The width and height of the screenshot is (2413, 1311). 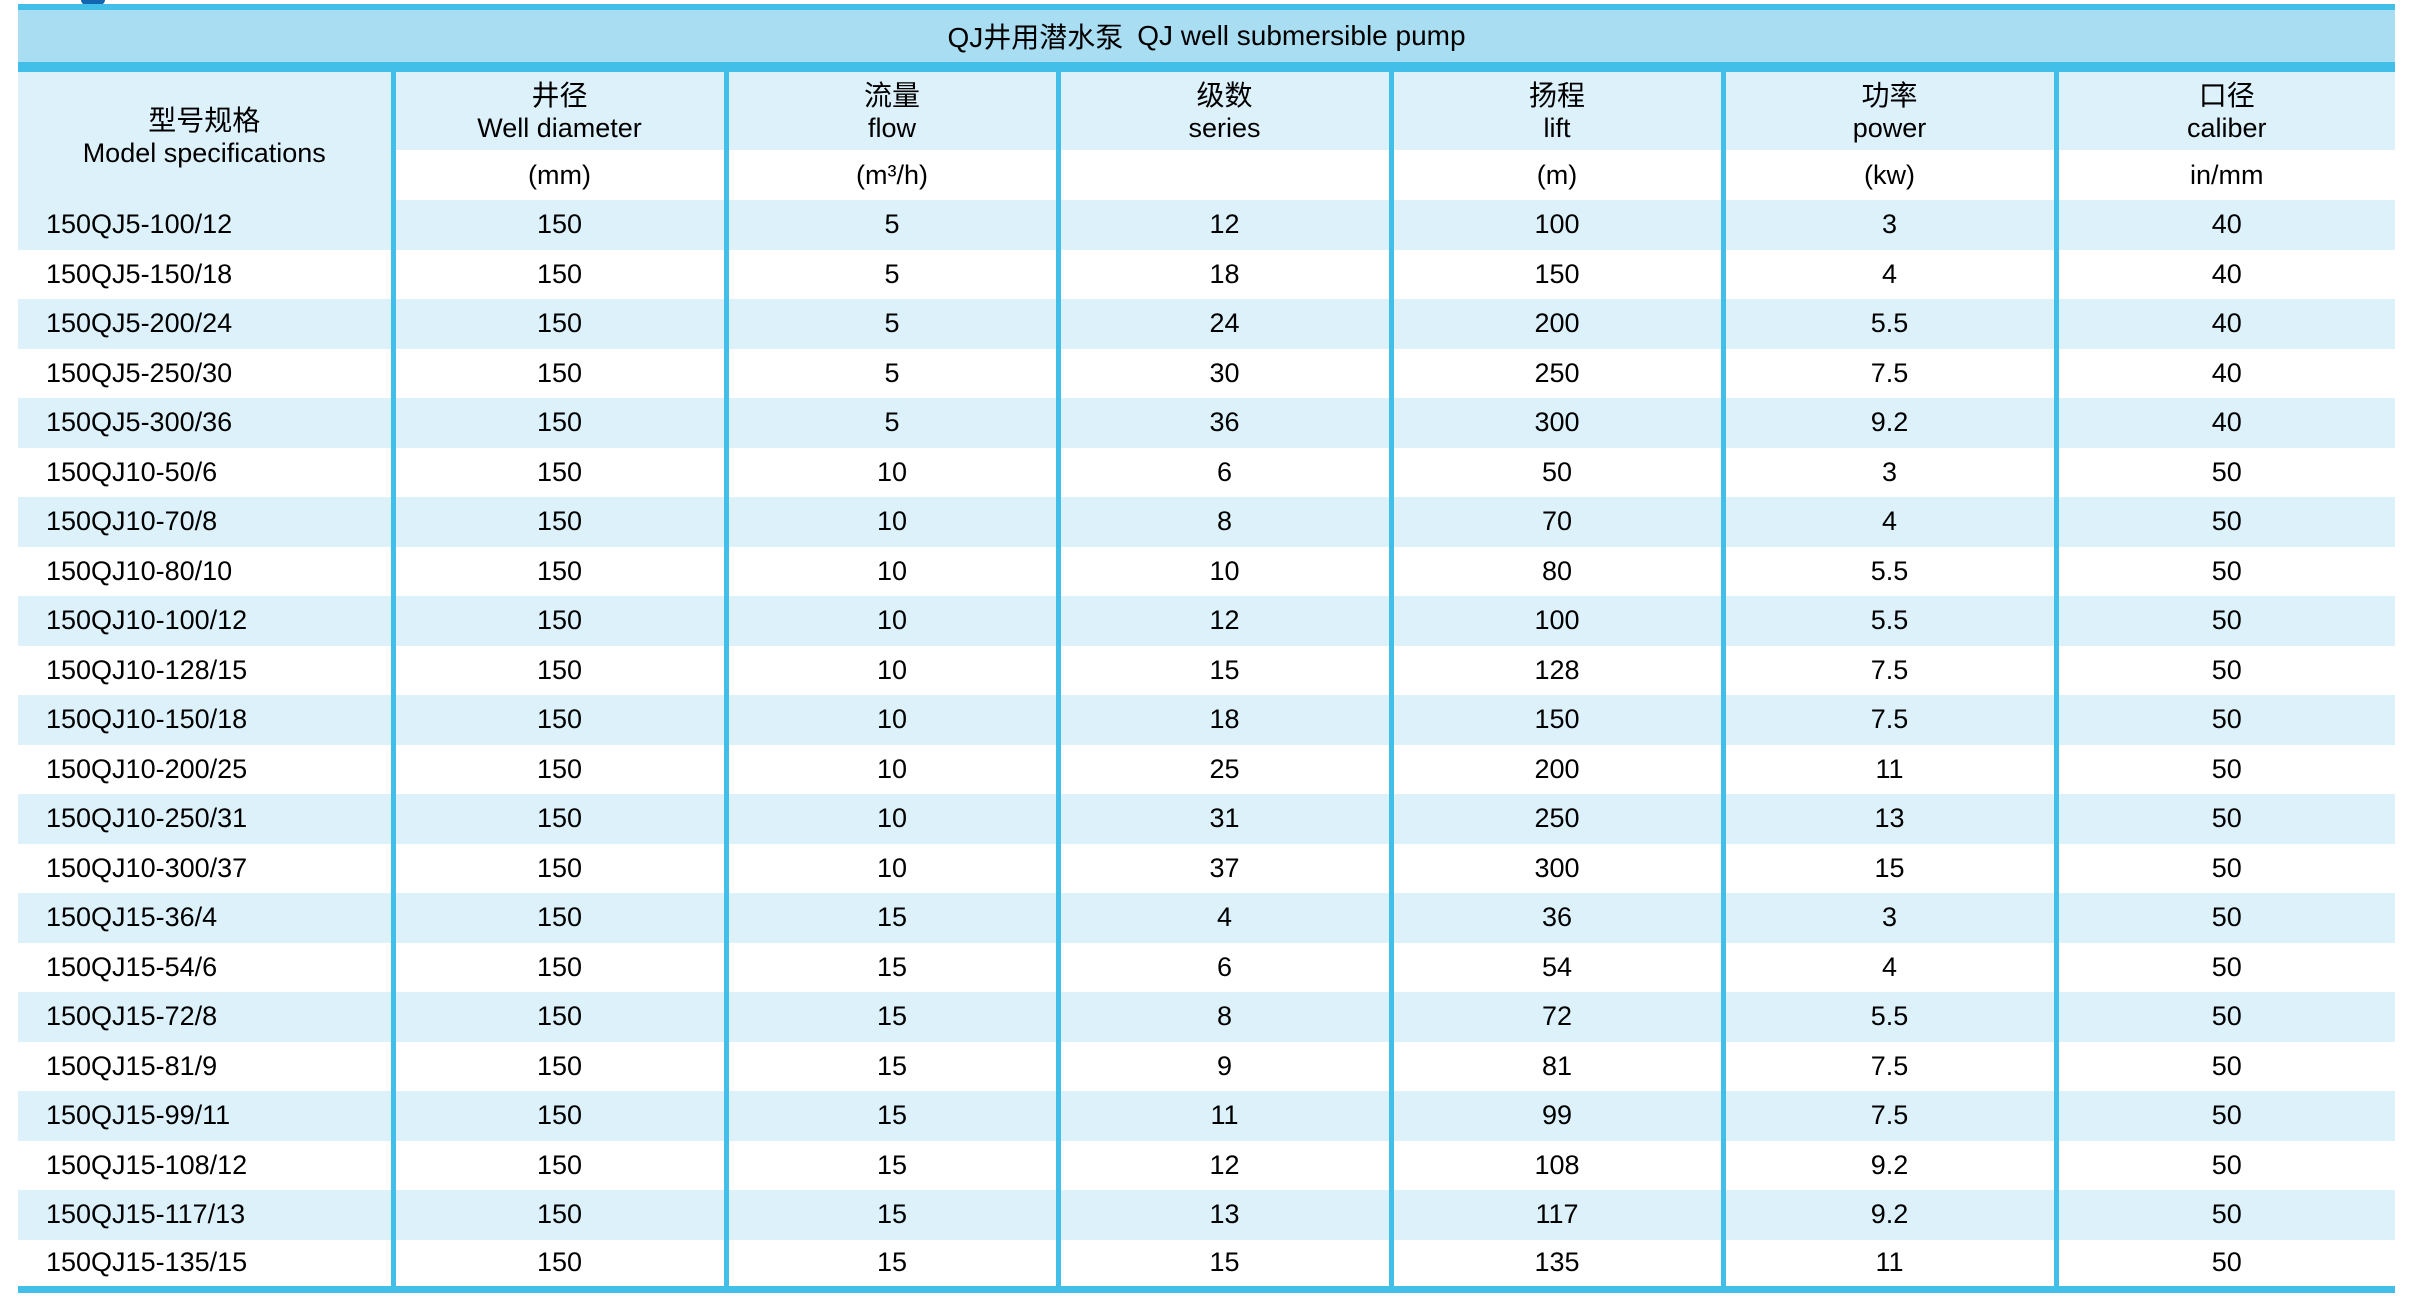 I want to click on table-row: 150QJ15-72/8 150 15 8 72 5.5 50, so click(x=1206, y=1017).